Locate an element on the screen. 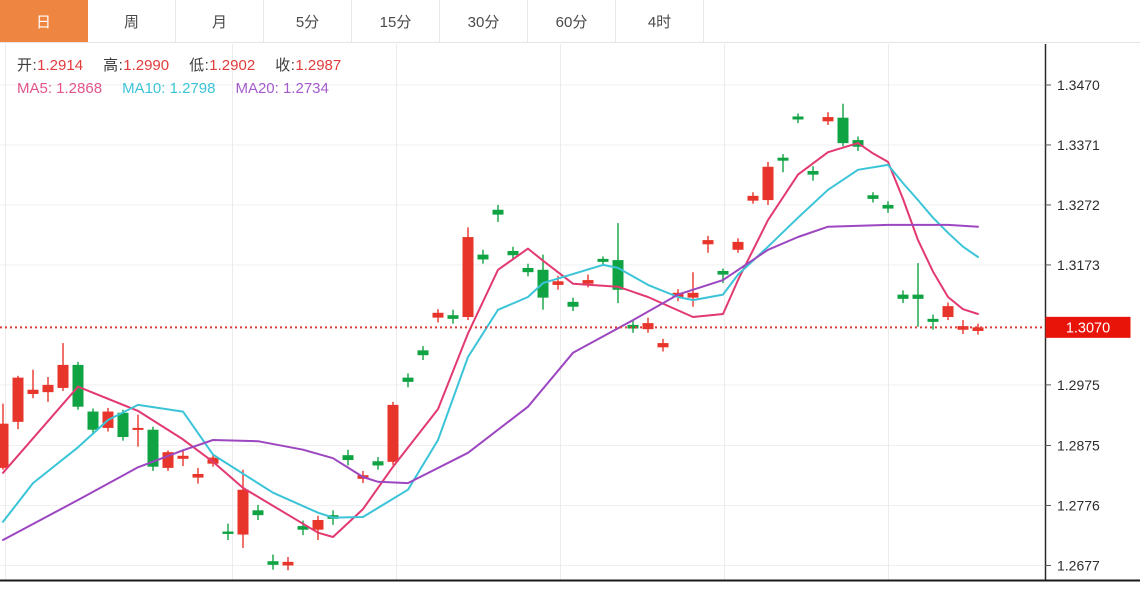  ma-legend-item: MA10: 1.2798 is located at coordinates (169, 88).